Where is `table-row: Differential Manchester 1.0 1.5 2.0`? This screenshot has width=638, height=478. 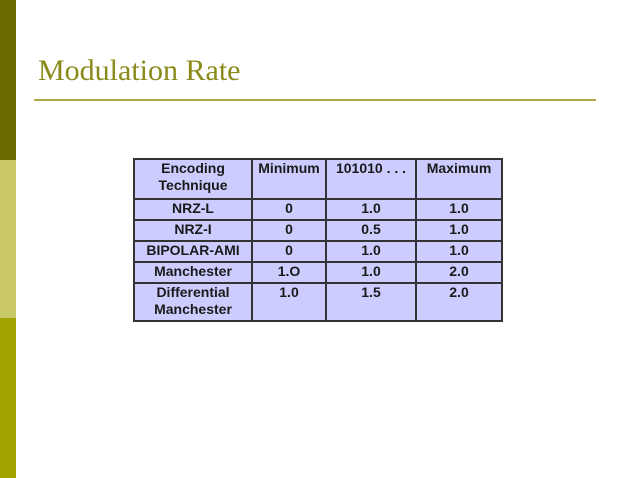
table-row: Differential Manchester 1.0 1.5 2.0 is located at coordinates (318, 302).